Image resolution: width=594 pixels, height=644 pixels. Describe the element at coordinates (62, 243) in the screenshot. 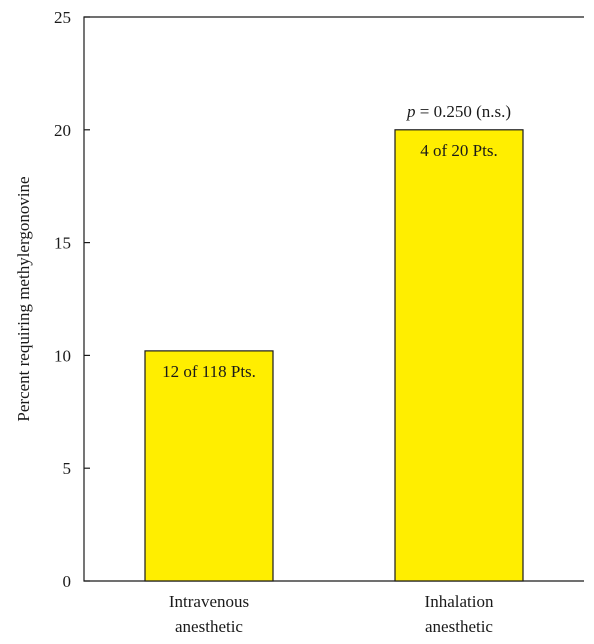

I see `y-tick-label: 15` at that location.